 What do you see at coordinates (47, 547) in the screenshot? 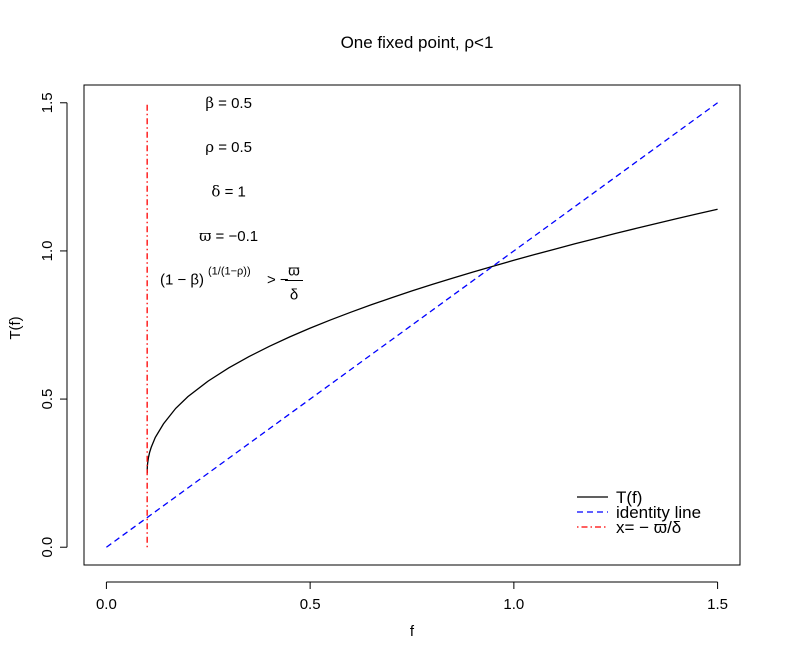
I see `y-tick-label: 0.0` at bounding box center [47, 547].